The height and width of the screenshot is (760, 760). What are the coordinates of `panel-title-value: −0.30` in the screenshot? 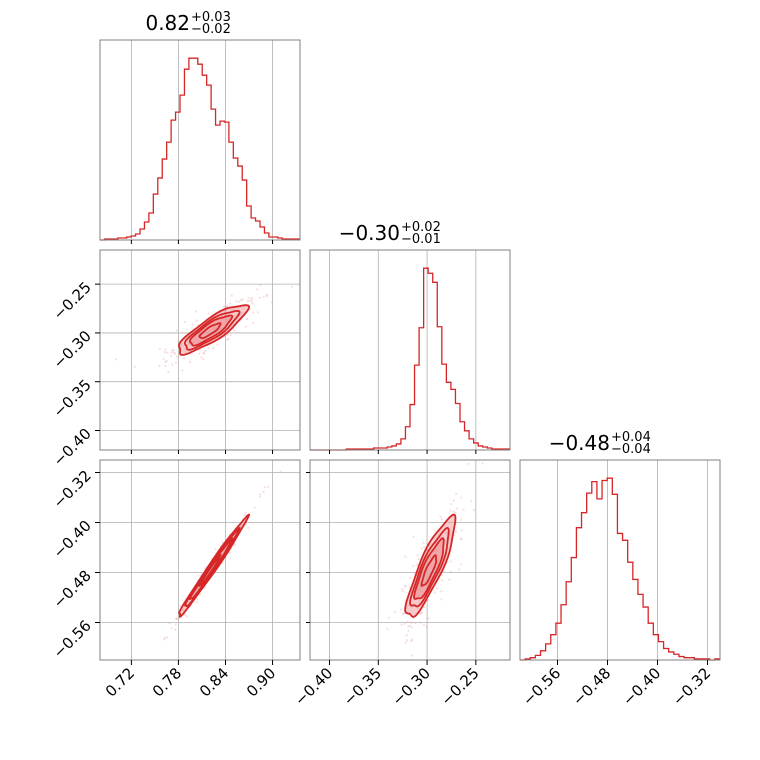 It's located at (369, 233).